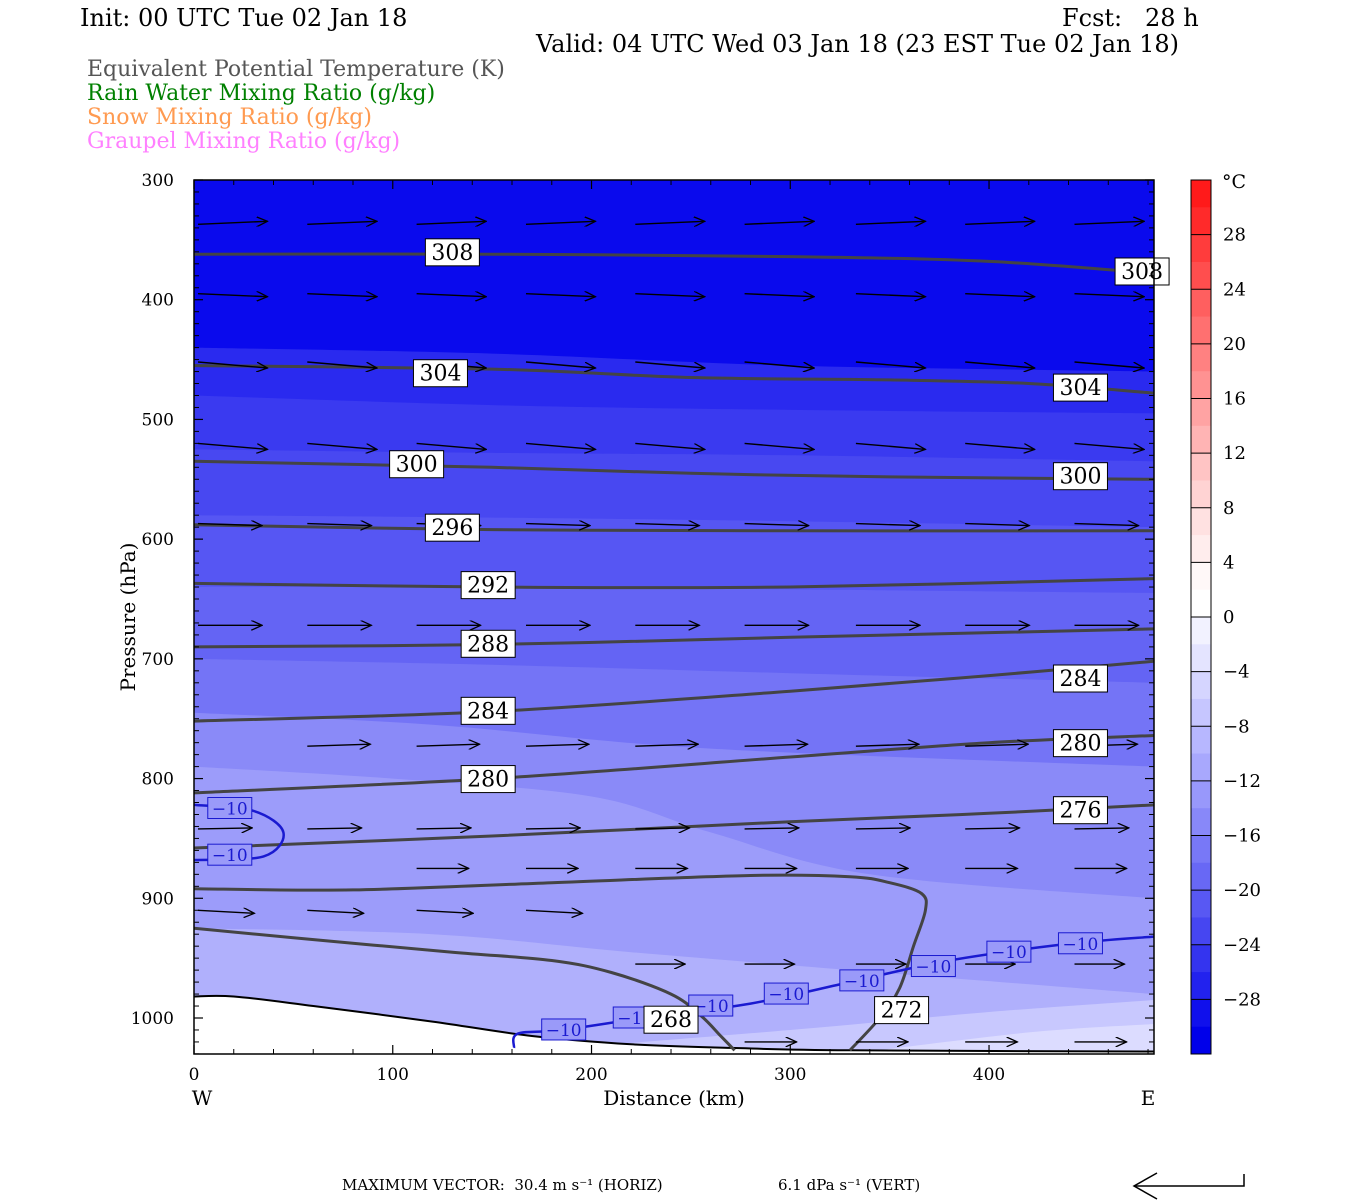 This screenshot has width=1350, height=1200. I want to click on theta-e-label-288: 288, so click(488, 644).